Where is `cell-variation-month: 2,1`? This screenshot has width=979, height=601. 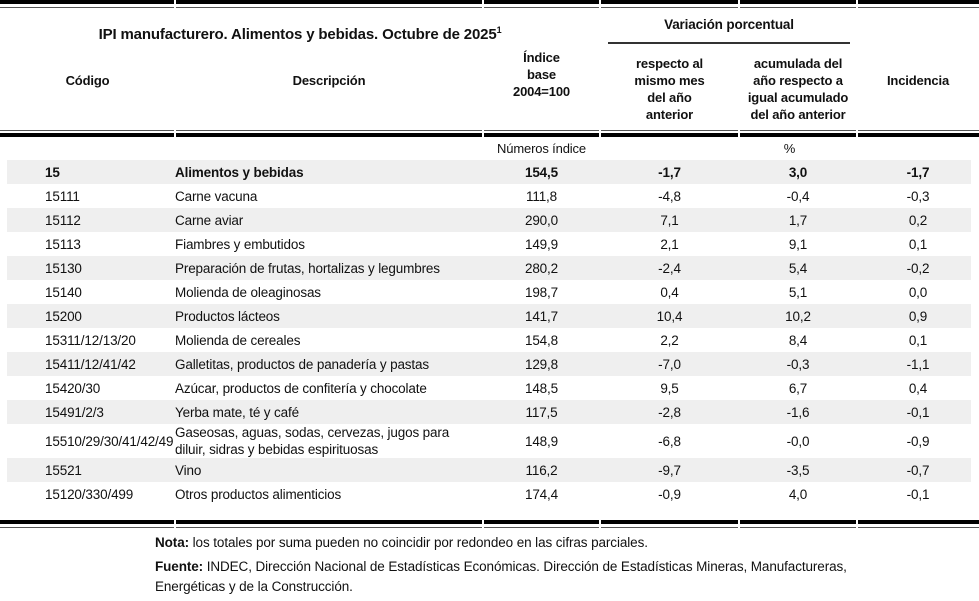 cell-variation-month: 2,1 is located at coordinates (669, 244).